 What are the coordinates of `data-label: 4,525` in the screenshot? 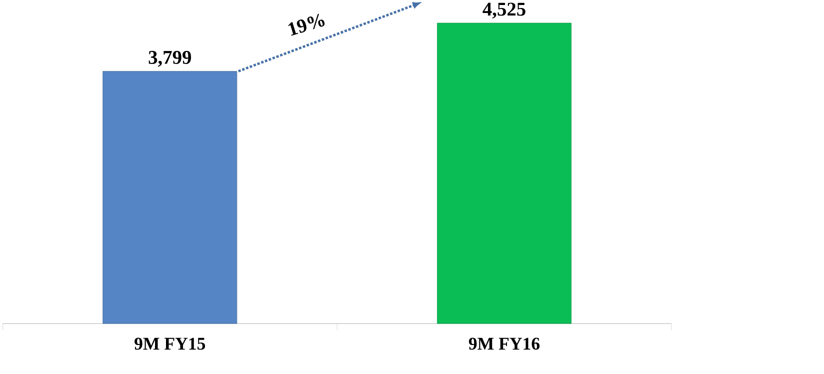 It's located at (504, 10).